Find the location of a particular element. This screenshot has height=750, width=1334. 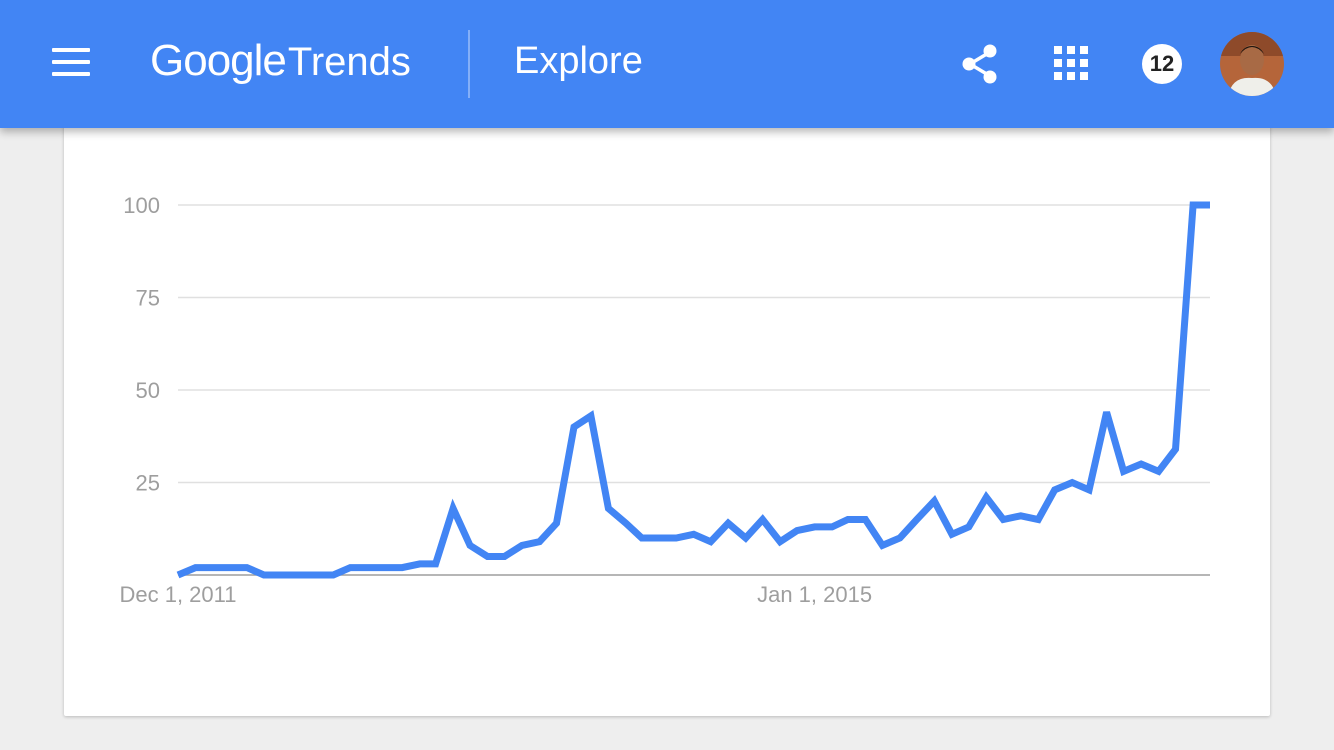

x-tick-label: Jan 1, 2015 is located at coordinates (814, 594).